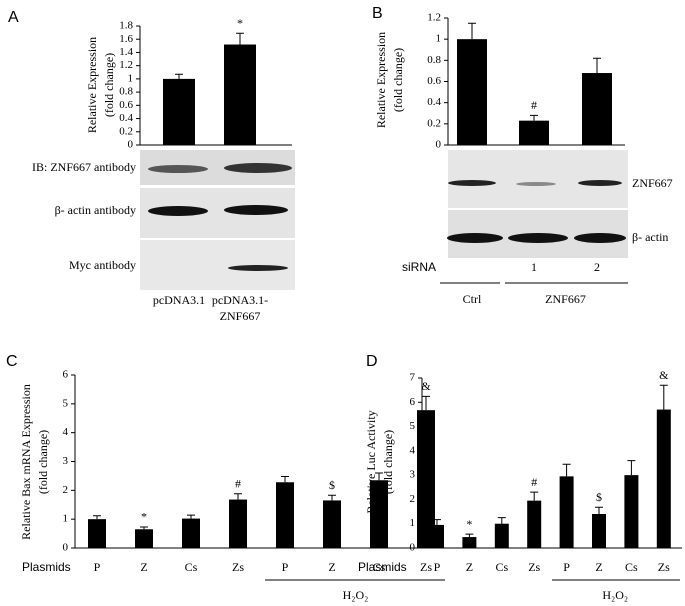 The image size is (685, 606). I want to click on blot-panel, so click(538, 179).